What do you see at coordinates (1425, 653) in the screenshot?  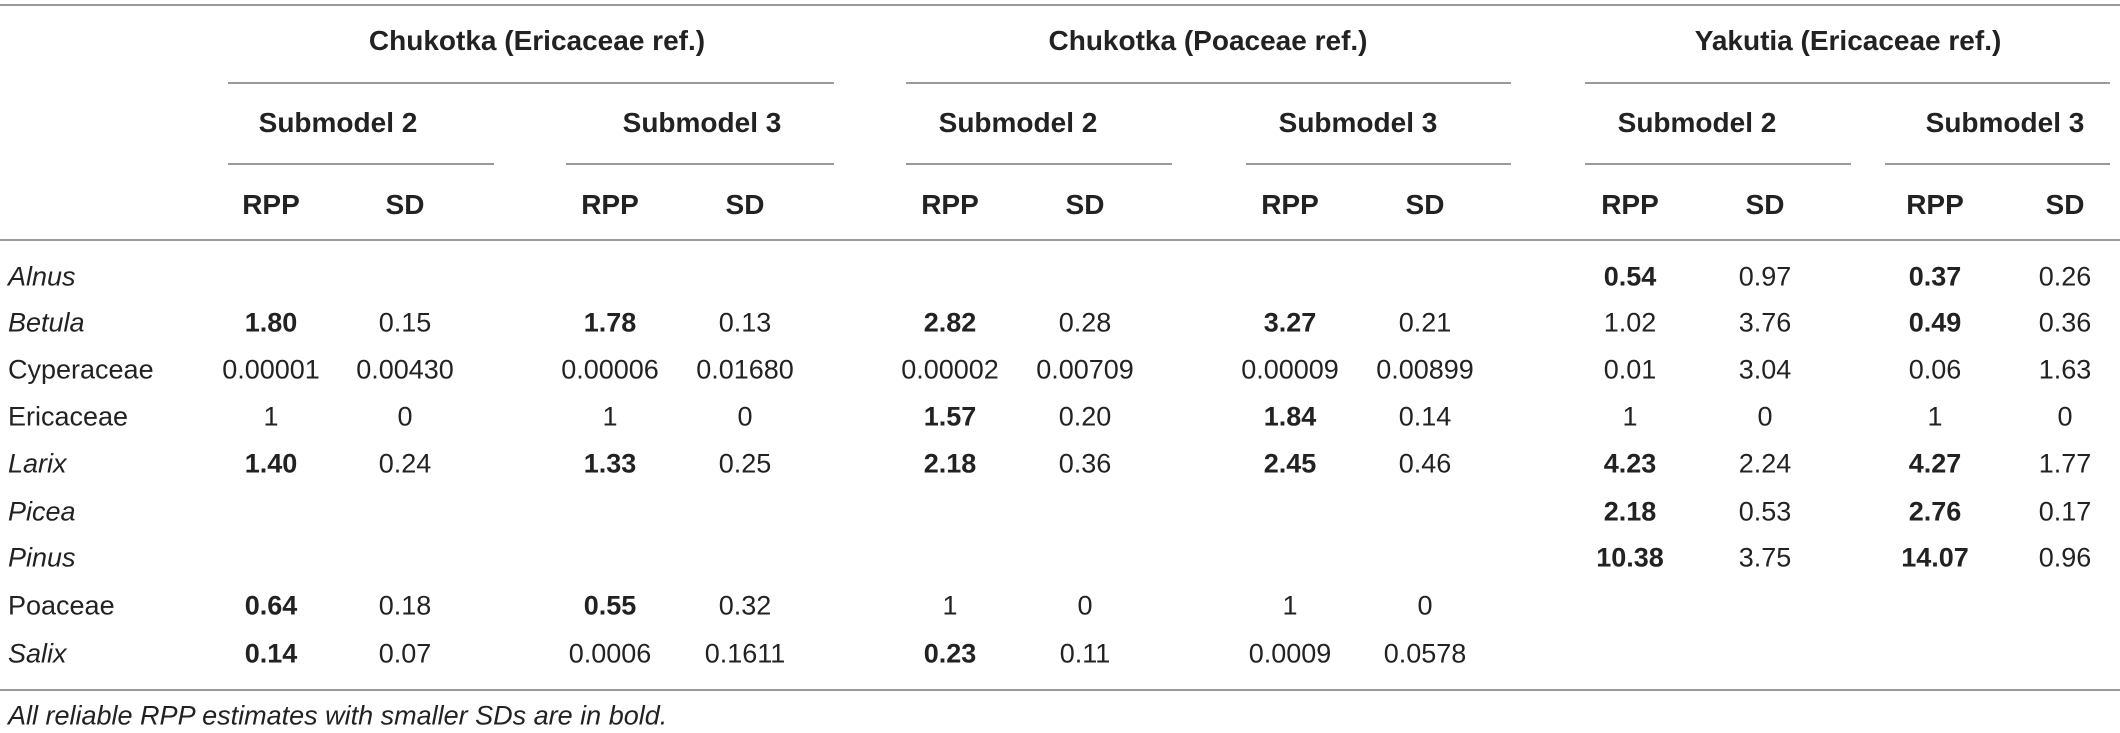 I see `table-cell: 0.0578` at bounding box center [1425, 653].